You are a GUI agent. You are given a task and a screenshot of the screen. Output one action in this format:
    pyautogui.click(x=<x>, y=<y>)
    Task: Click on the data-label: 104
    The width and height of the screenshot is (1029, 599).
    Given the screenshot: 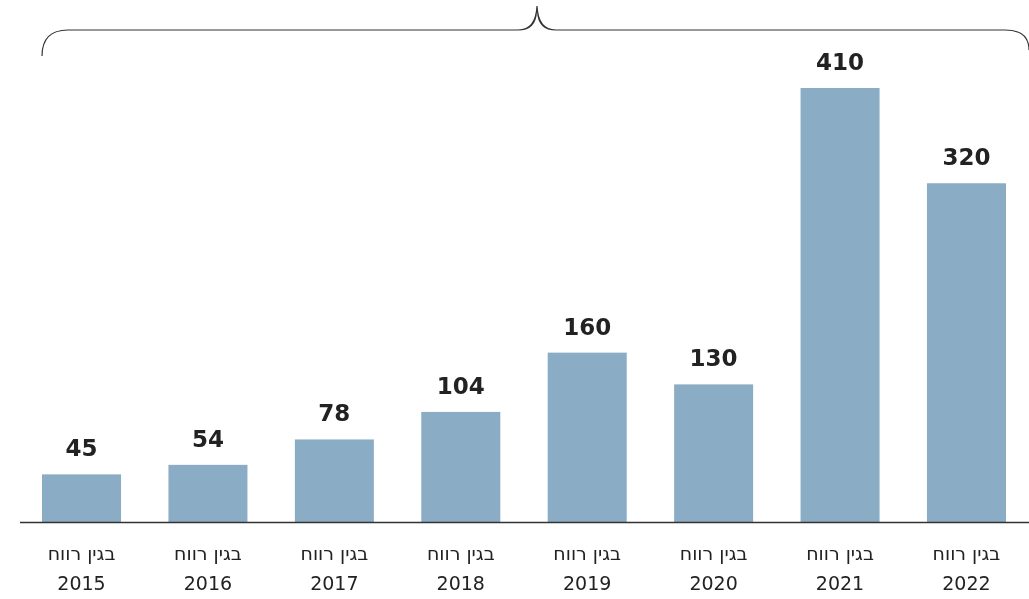 What is the action you would take?
    pyautogui.click(x=460, y=385)
    